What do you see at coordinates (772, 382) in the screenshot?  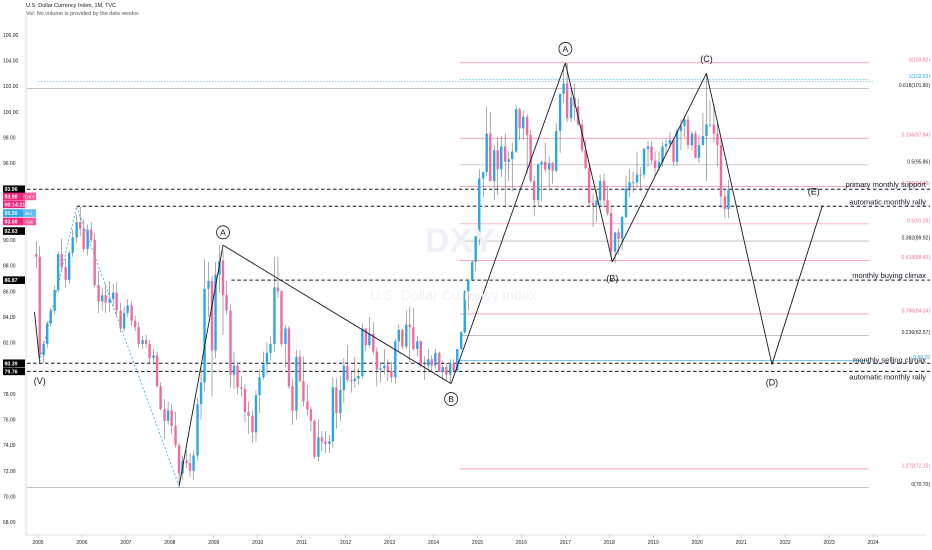 I see `wave-label: (D)` at bounding box center [772, 382].